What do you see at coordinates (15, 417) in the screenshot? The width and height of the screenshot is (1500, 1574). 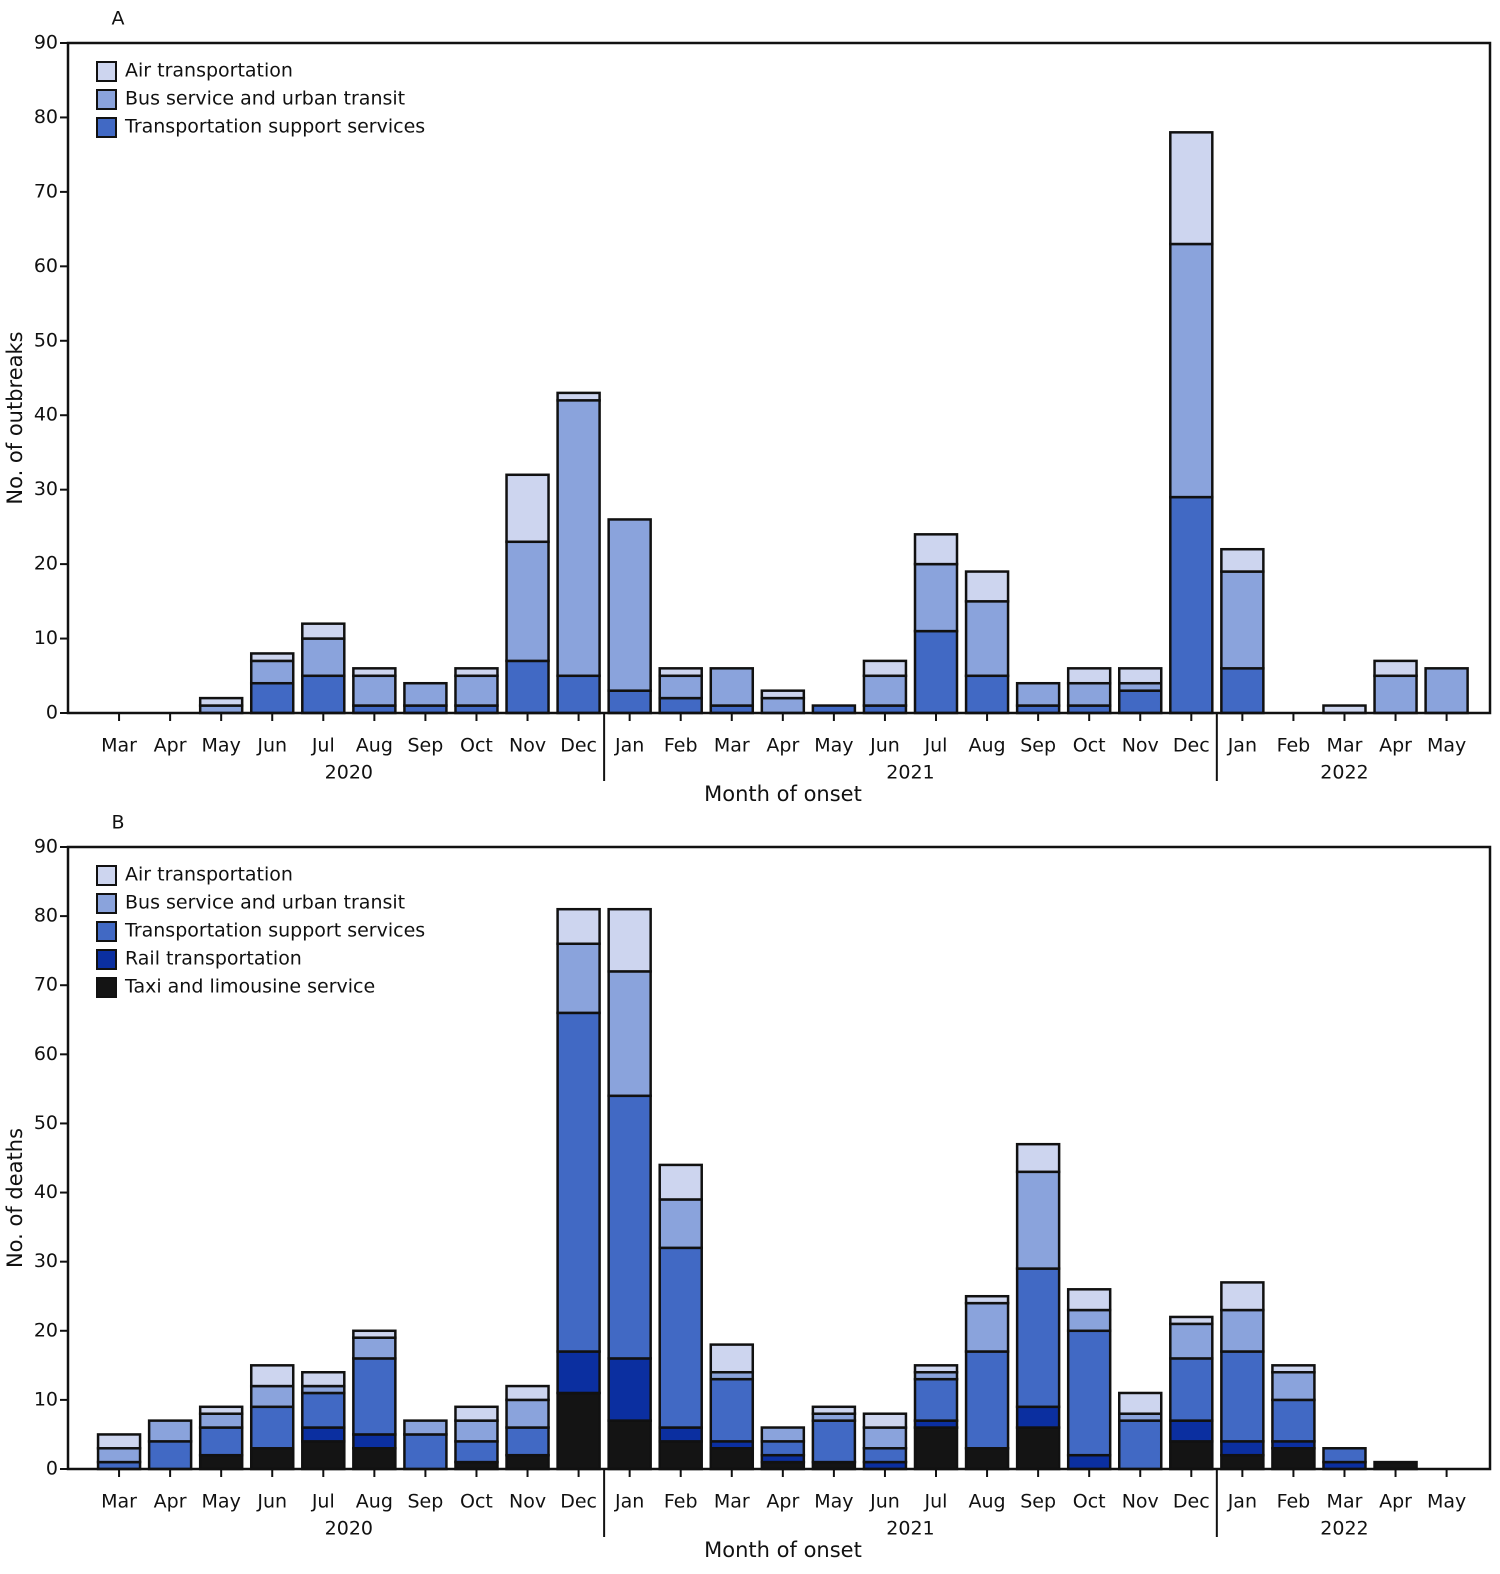 I see `y-axis-title: No. of outbreaks` at bounding box center [15, 417].